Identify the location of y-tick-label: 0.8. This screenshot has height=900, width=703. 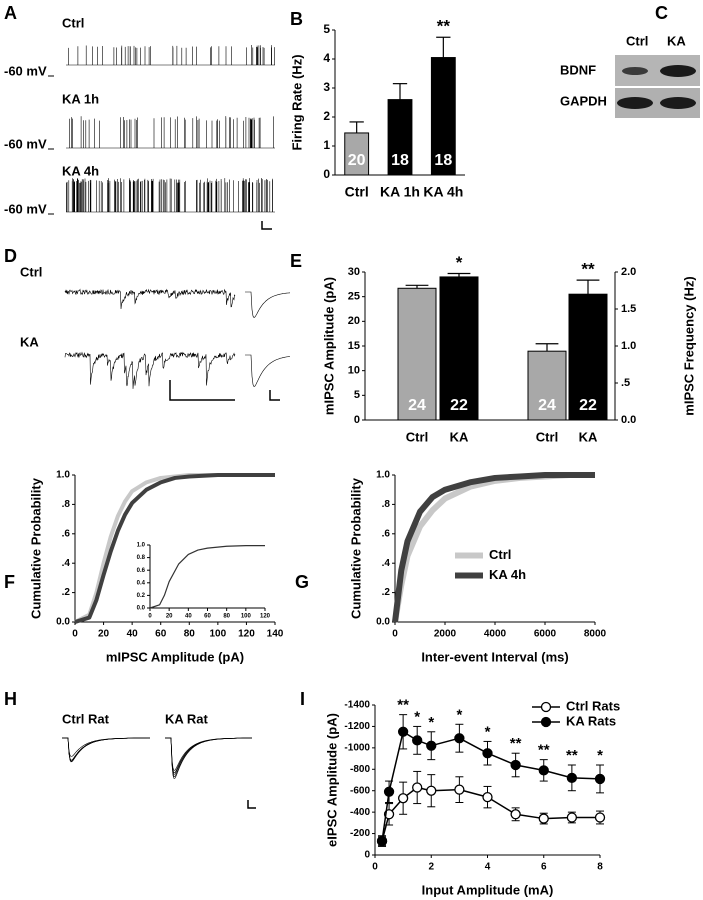
(141, 558).